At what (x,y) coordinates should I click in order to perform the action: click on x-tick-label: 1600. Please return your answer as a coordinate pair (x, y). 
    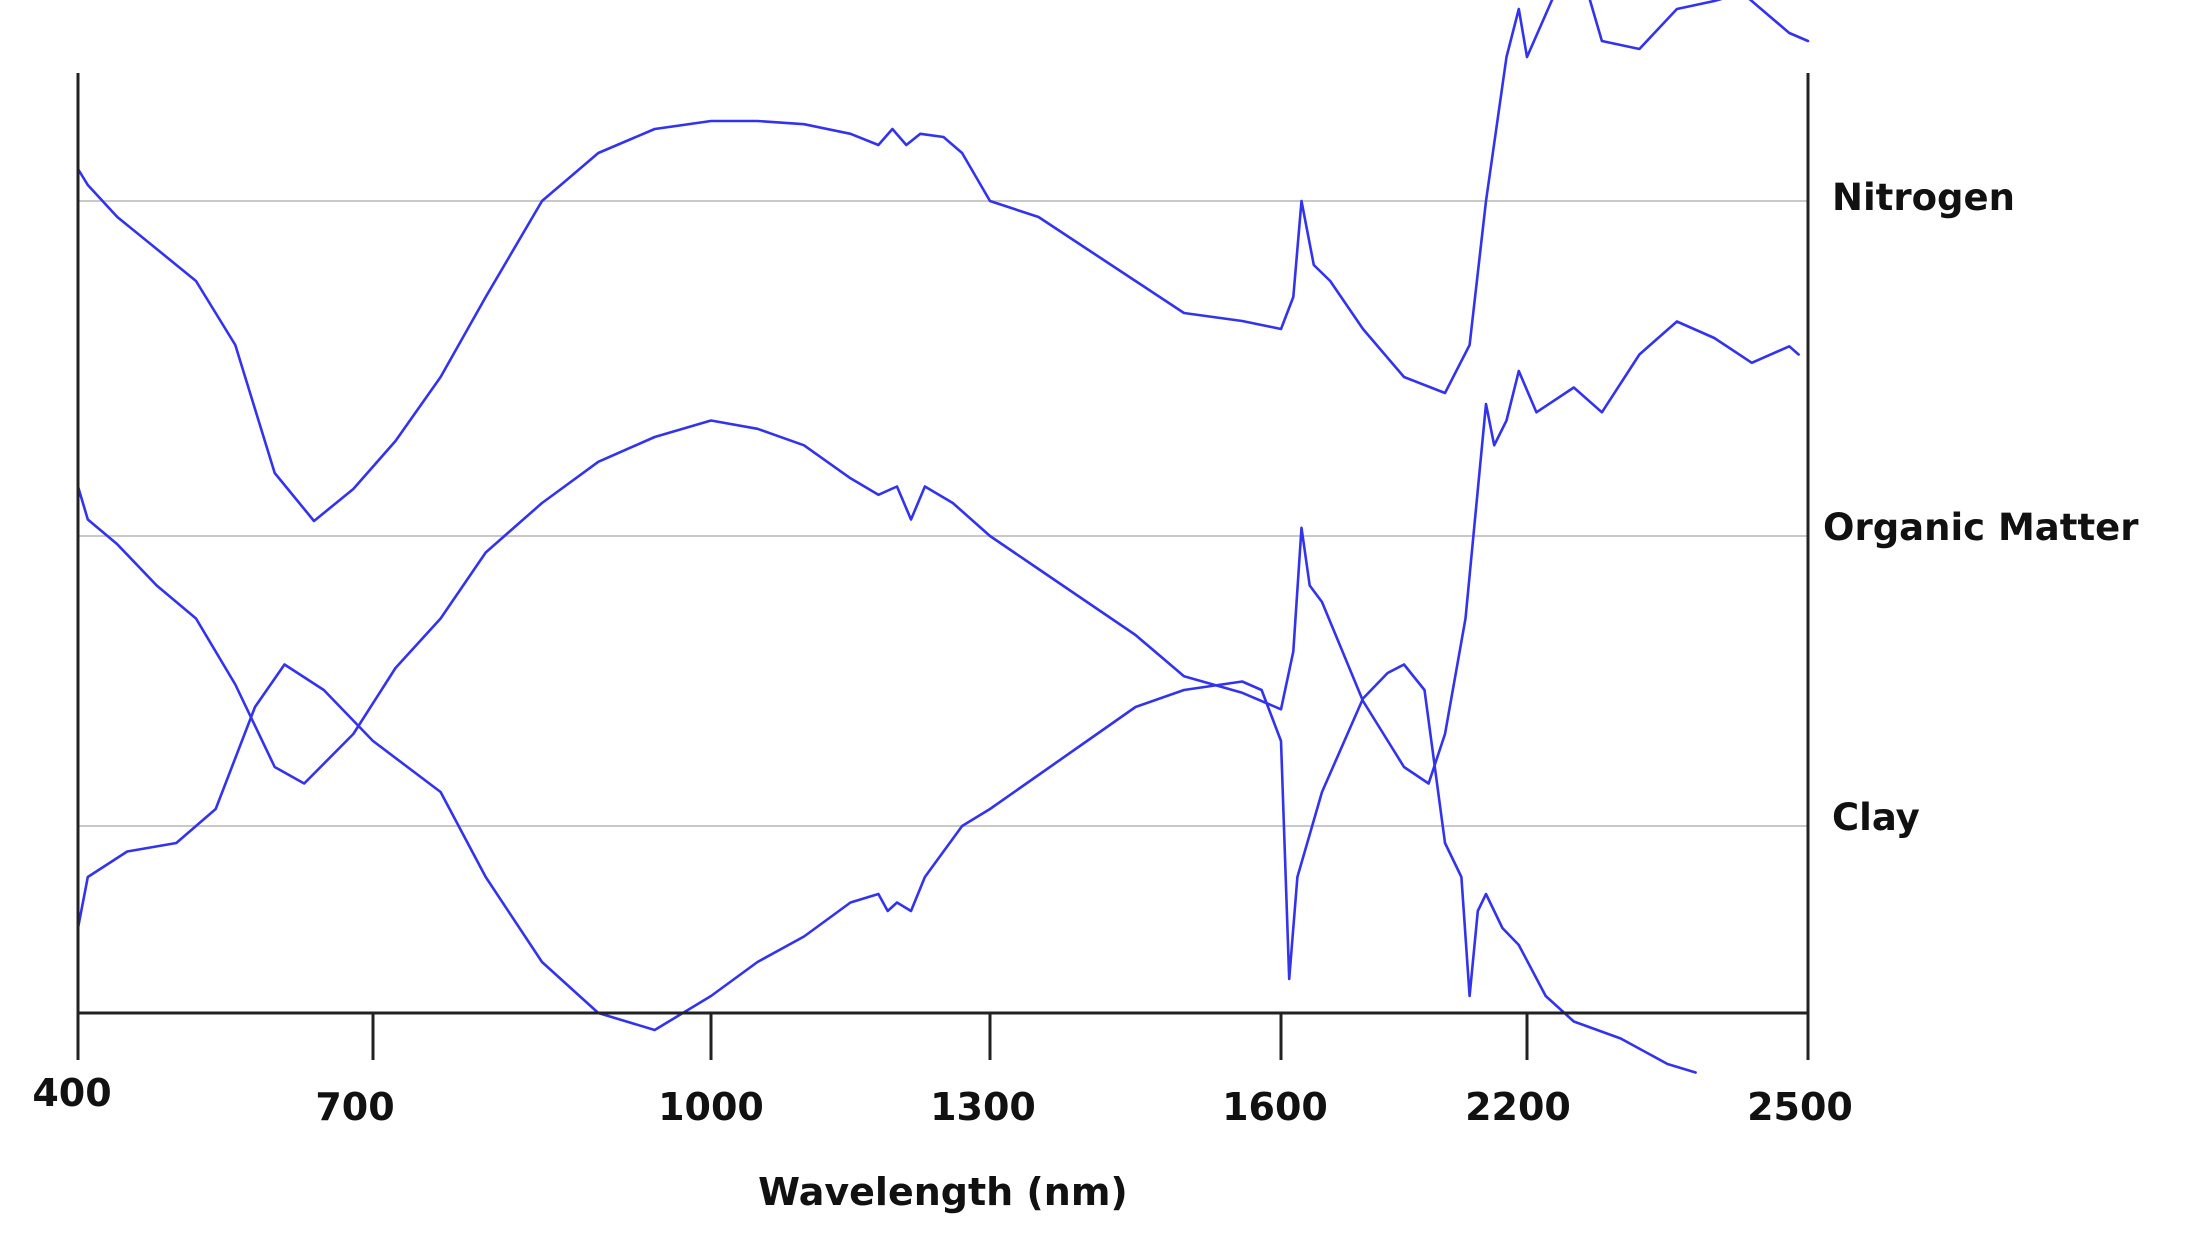
    Looking at the image, I should click on (1275, 1107).